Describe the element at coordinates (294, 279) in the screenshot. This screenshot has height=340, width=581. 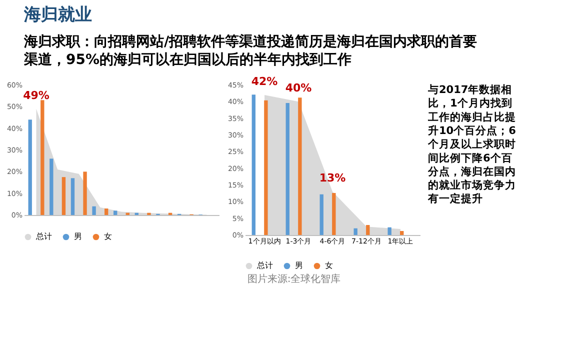
I see `text: 图片来源:全球化智库` at that location.